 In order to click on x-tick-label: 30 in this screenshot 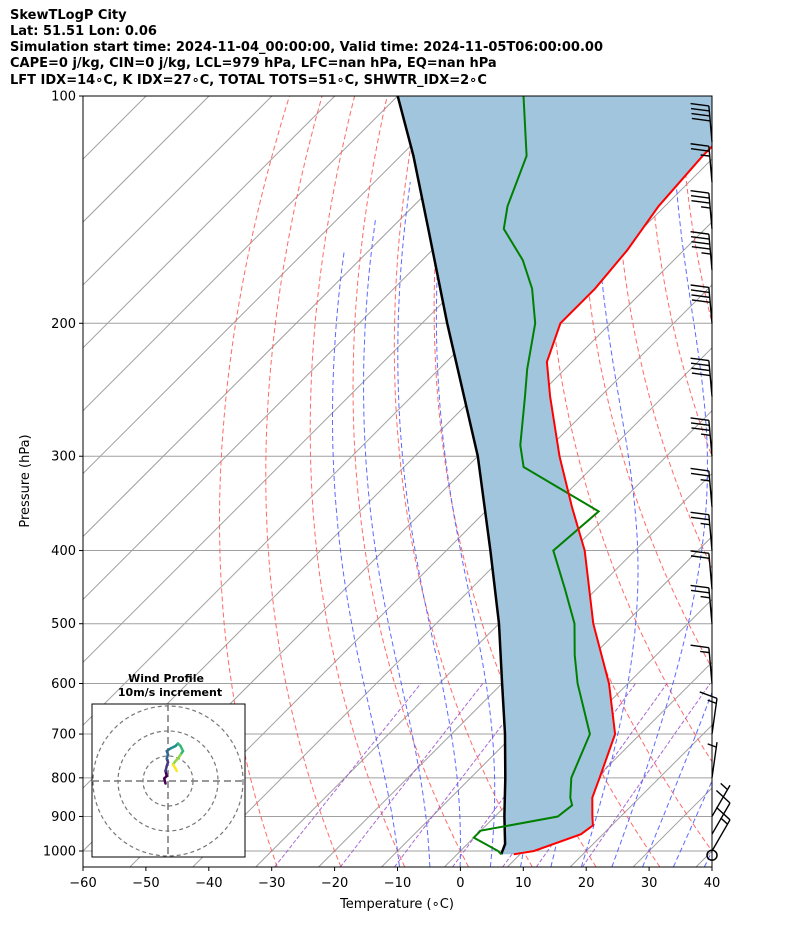, I will do `click(649, 883)`.